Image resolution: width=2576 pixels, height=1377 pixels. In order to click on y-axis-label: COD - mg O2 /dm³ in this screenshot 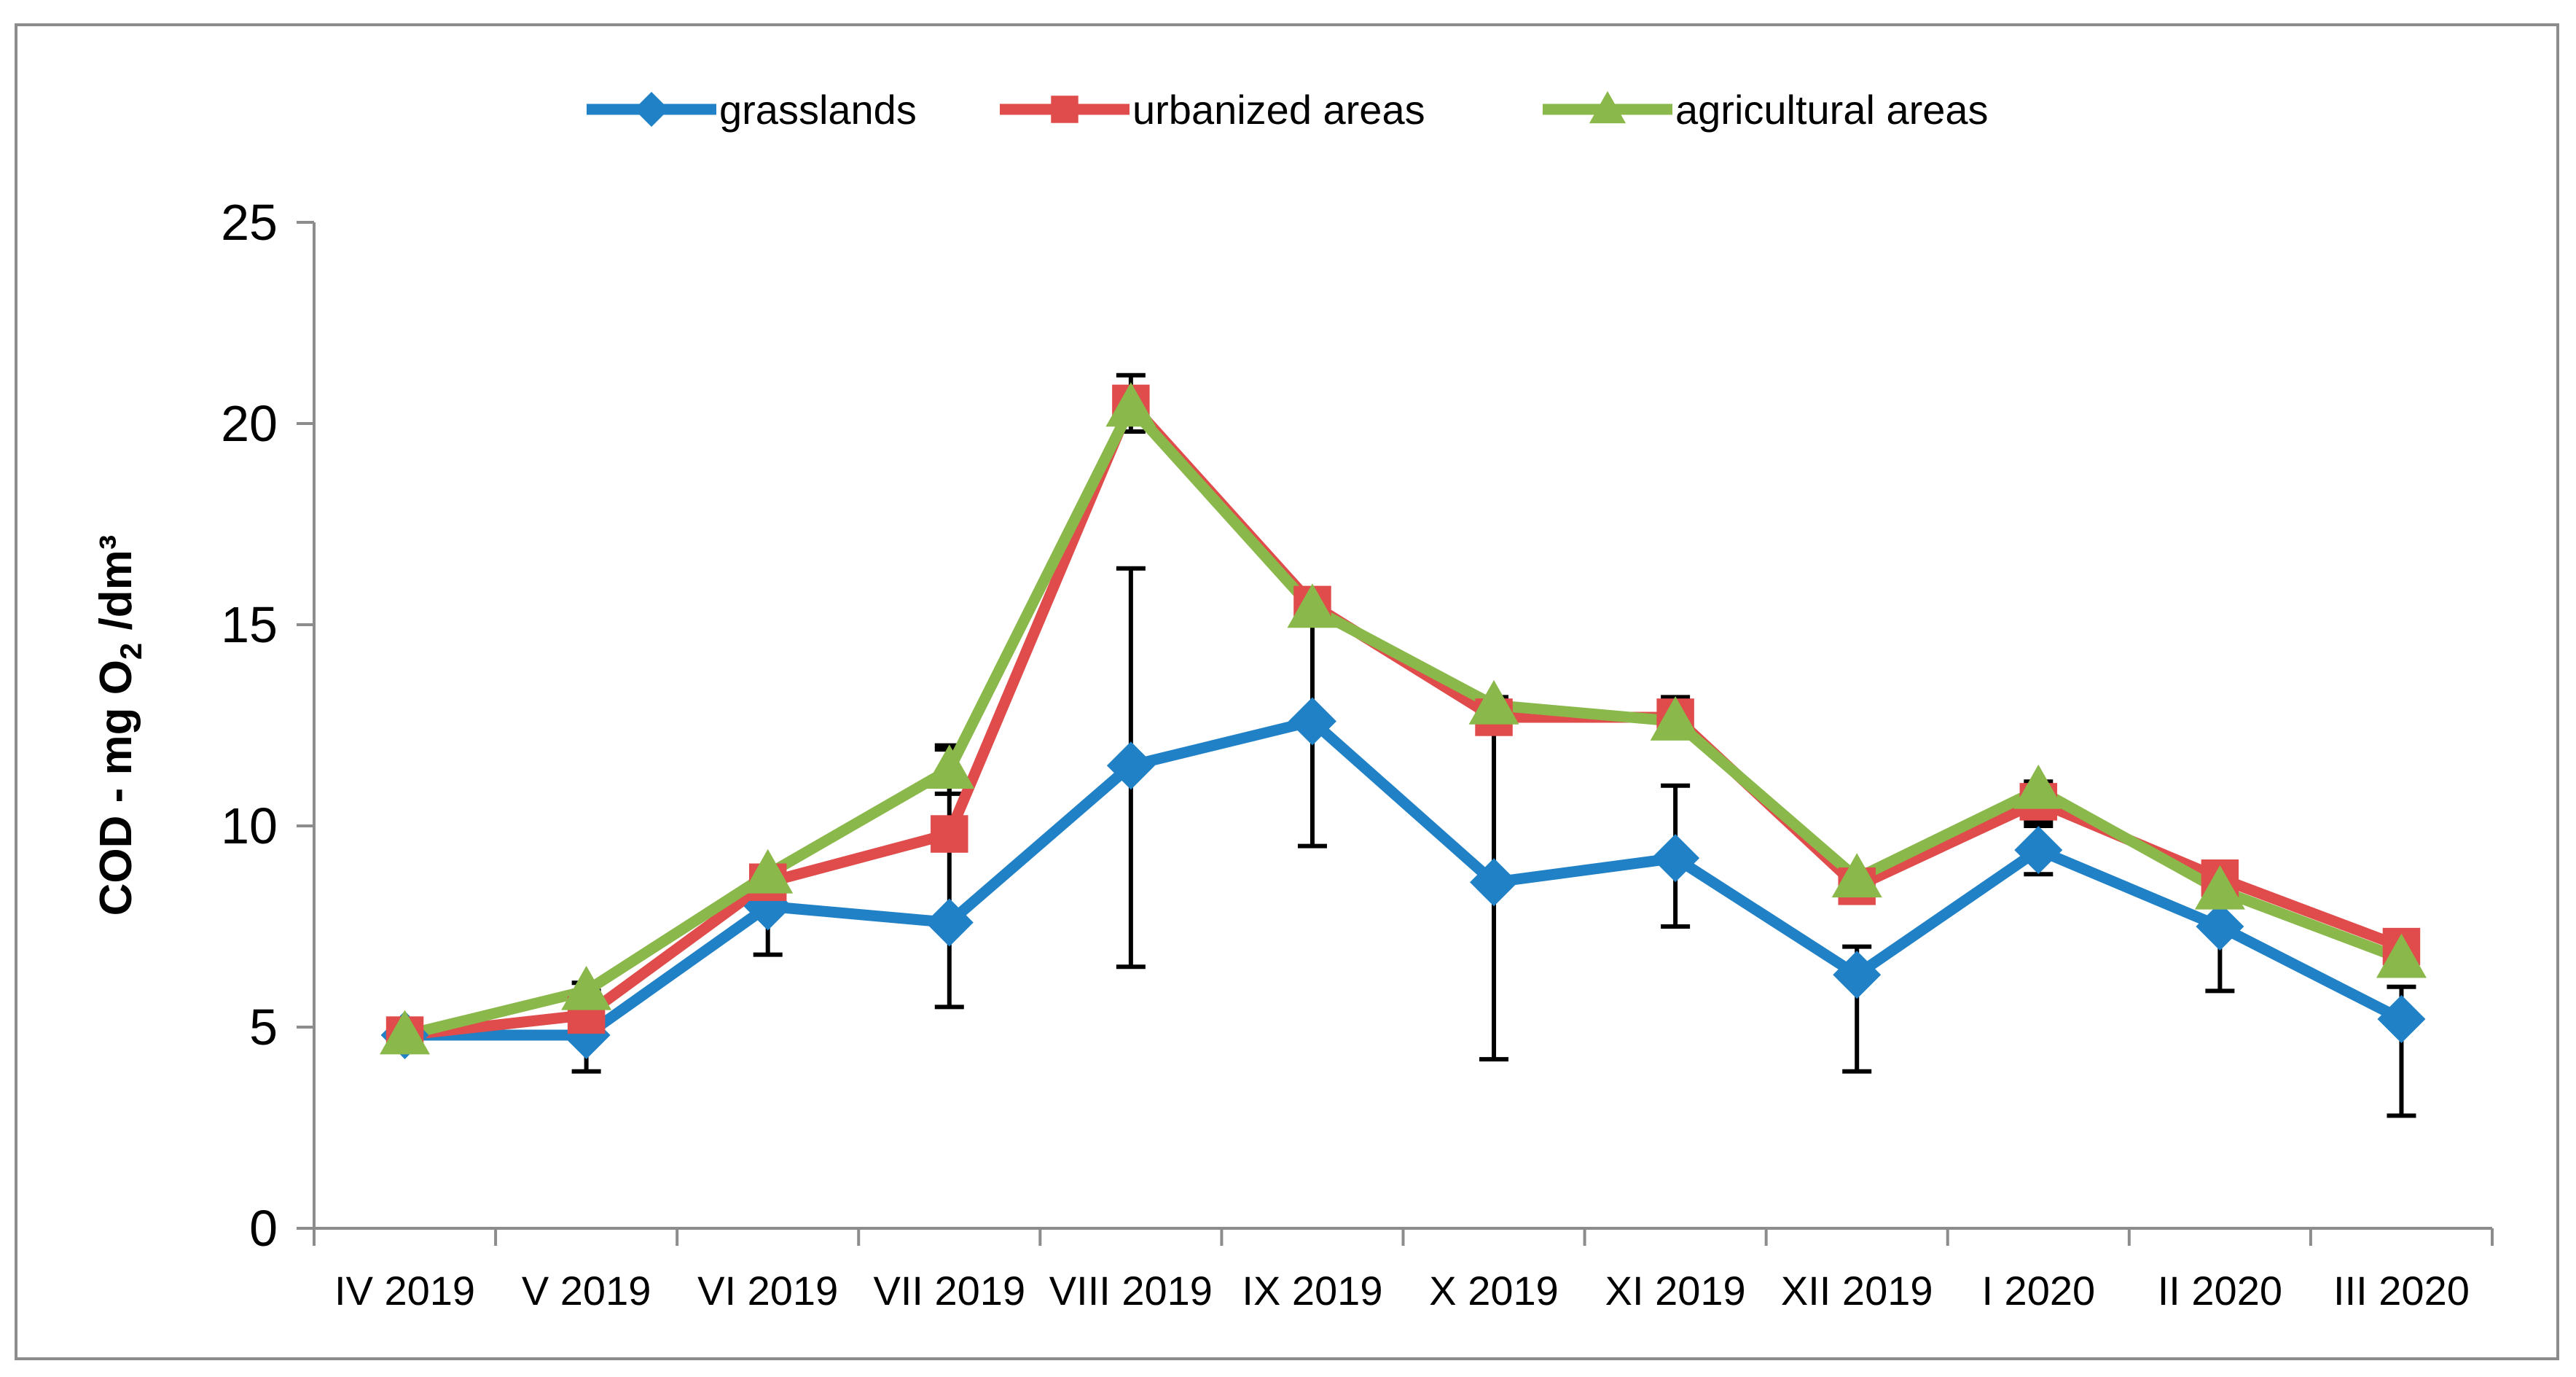, I will do `click(119, 726)`.